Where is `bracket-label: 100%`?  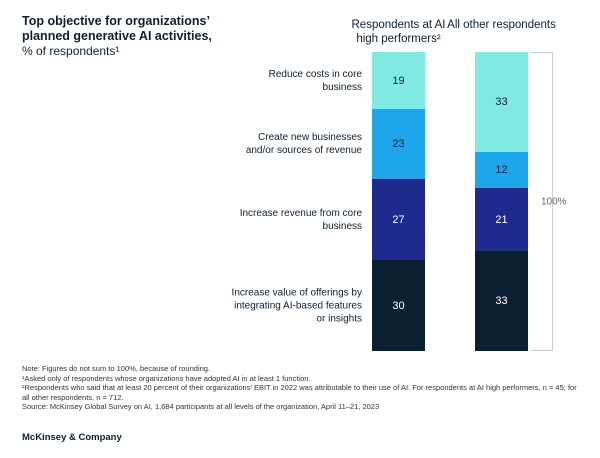 bracket-label: 100% is located at coordinates (554, 201).